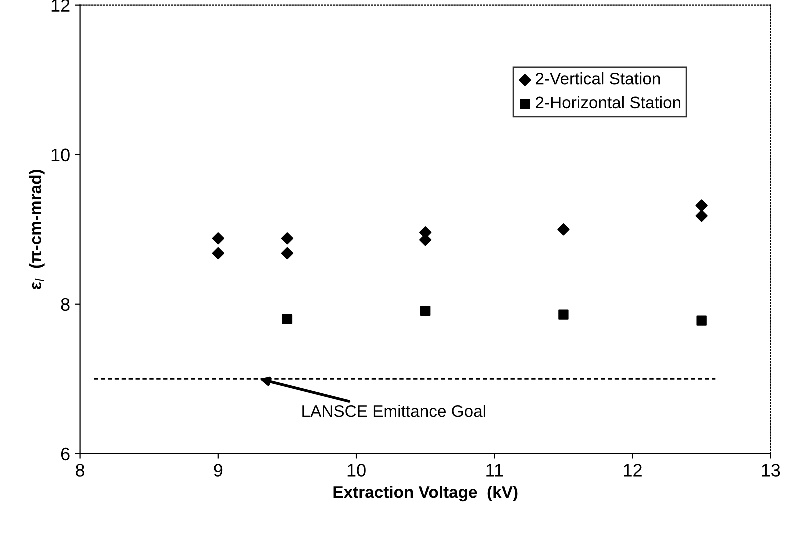 This screenshot has height=534, width=803. What do you see at coordinates (218, 470) in the screenshot?
I see `x-tick-label: 9` at bounding box center [218, 470].